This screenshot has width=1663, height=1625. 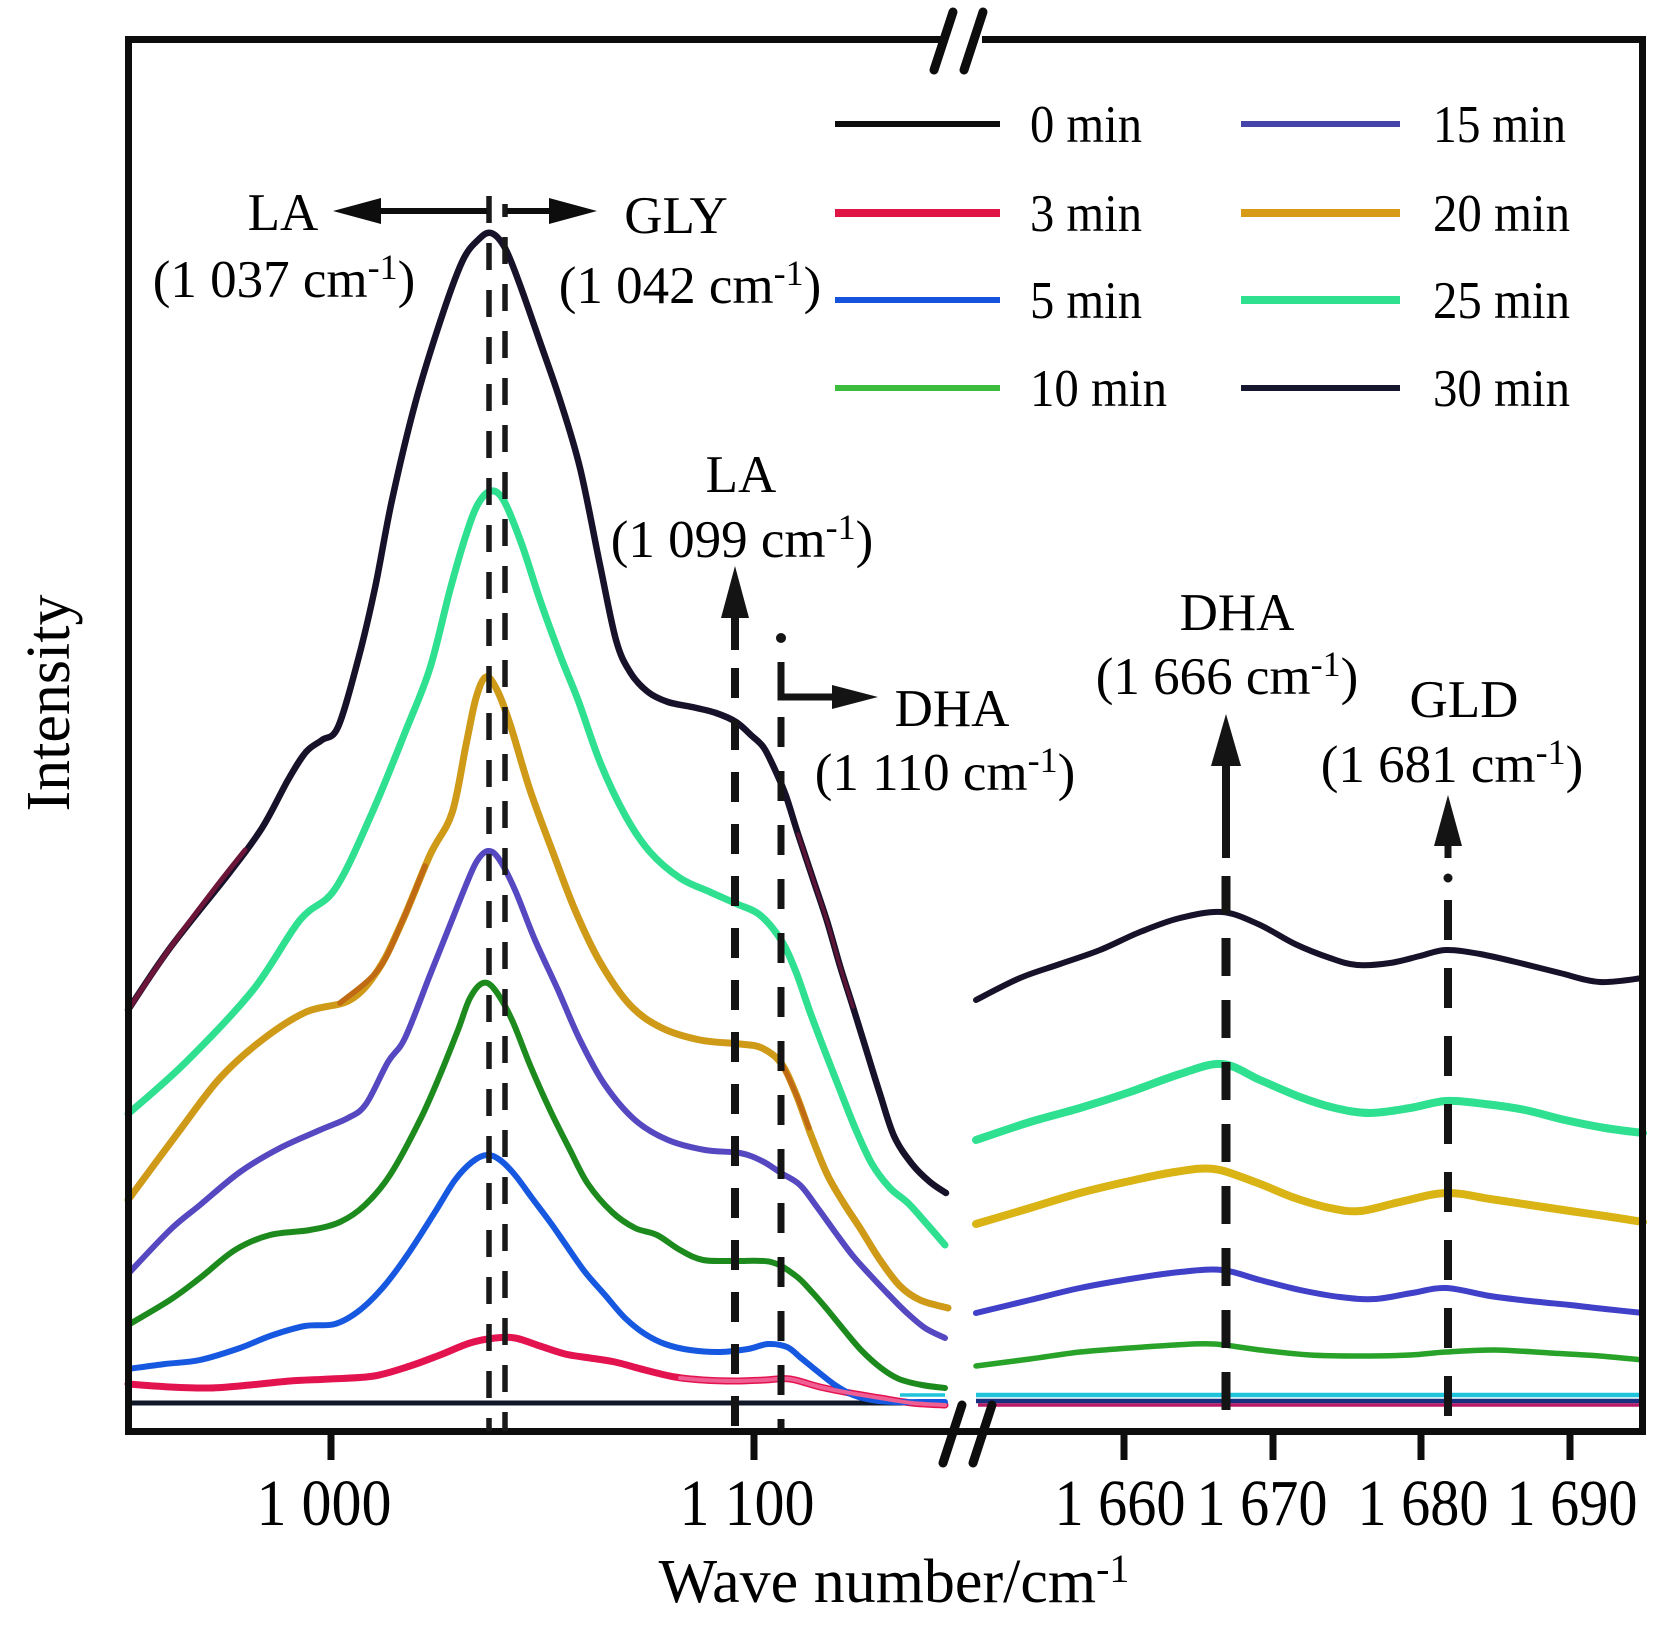 I want to click on svg-text: 5 min, so click(x=1086, y=301).